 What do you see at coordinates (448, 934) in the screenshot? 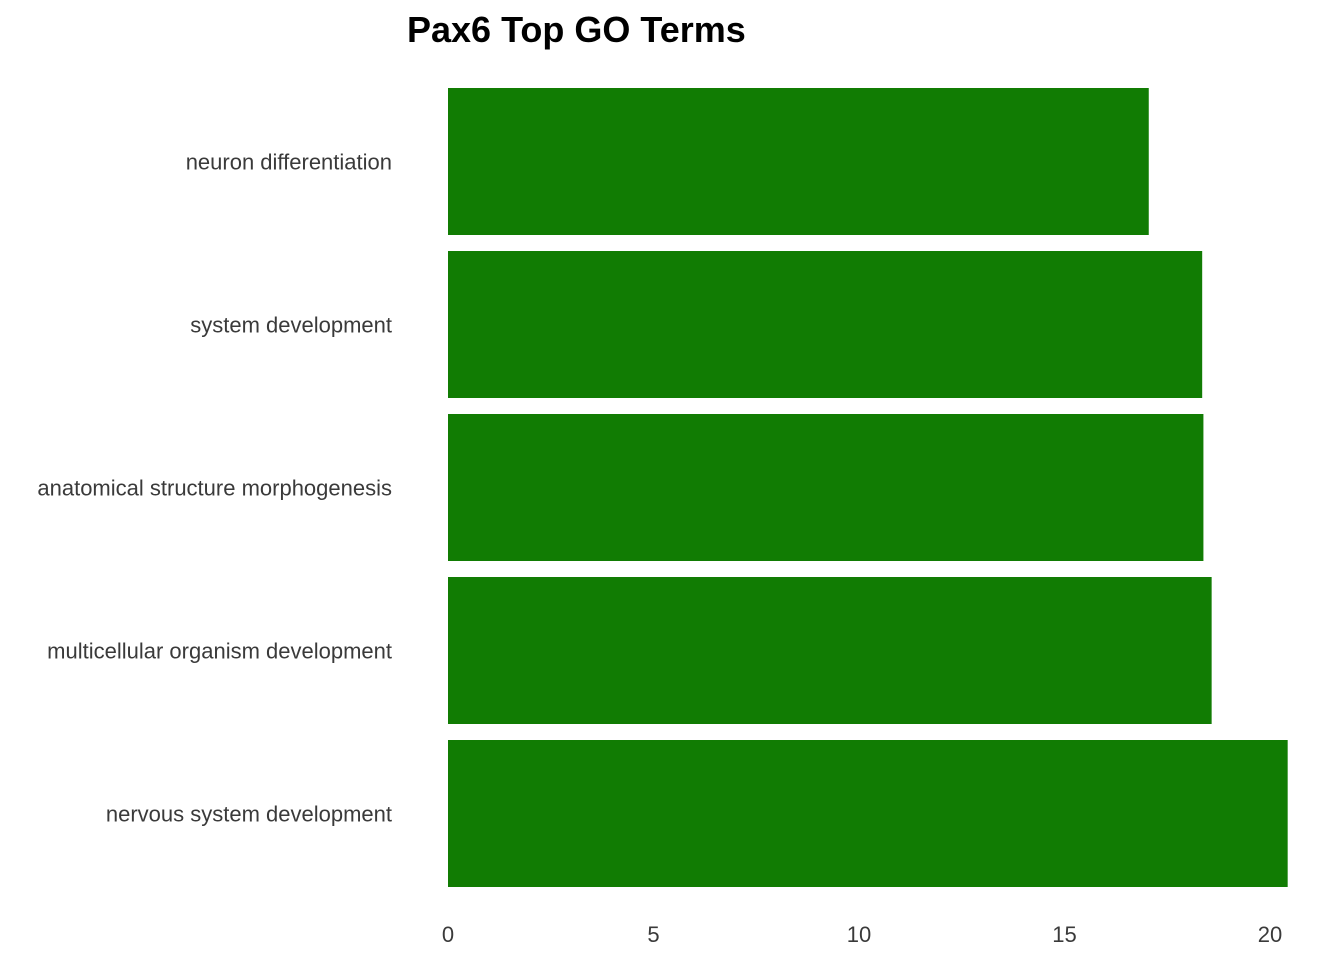
I see `x-tick-label: 0` at bounding box center [448, 934].